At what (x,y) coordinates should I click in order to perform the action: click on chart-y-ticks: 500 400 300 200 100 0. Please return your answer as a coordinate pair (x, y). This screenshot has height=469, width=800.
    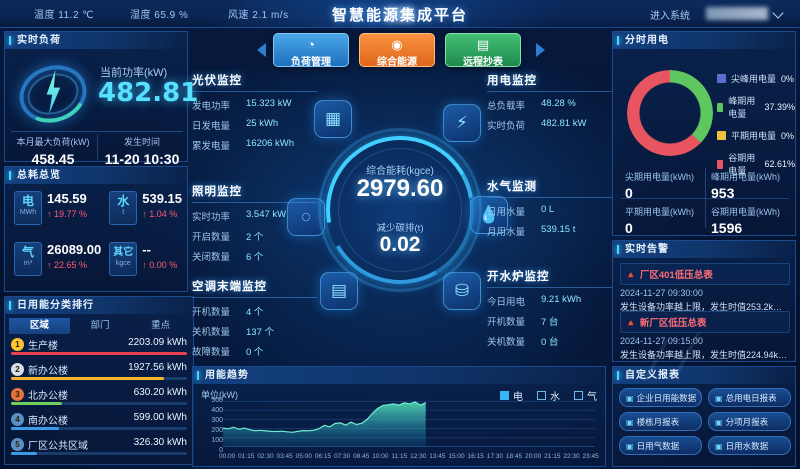
    Looking at the image, I should click on (211, 425).